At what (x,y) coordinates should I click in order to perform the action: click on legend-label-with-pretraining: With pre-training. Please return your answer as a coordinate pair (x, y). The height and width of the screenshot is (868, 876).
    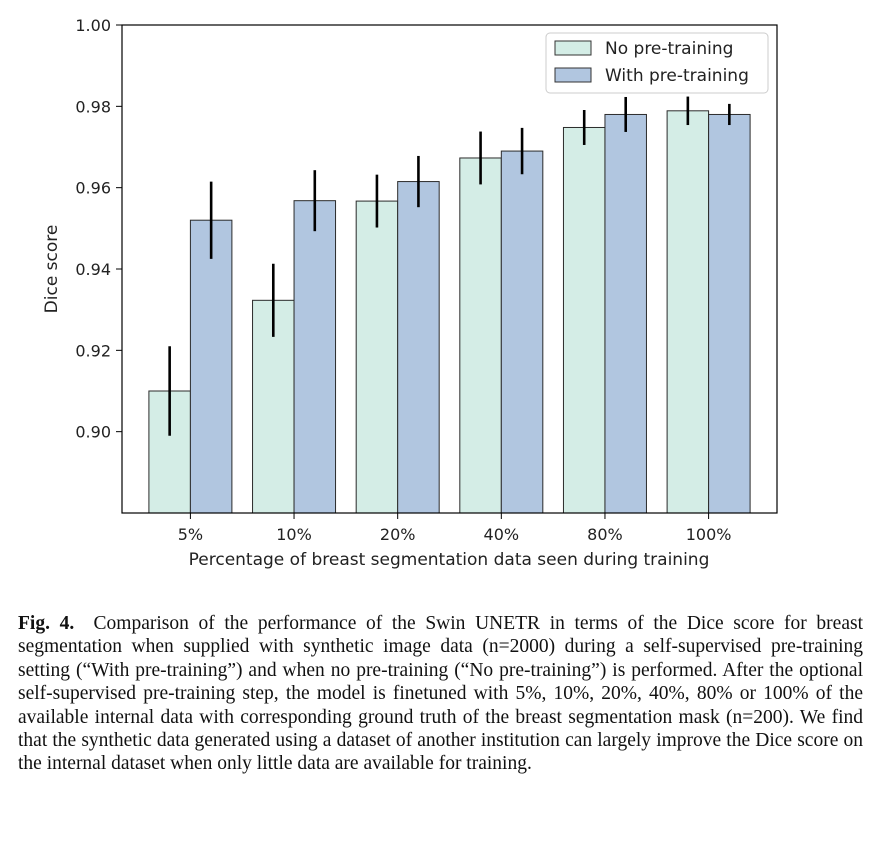
    Looking at the image, I should click on (677, 76).